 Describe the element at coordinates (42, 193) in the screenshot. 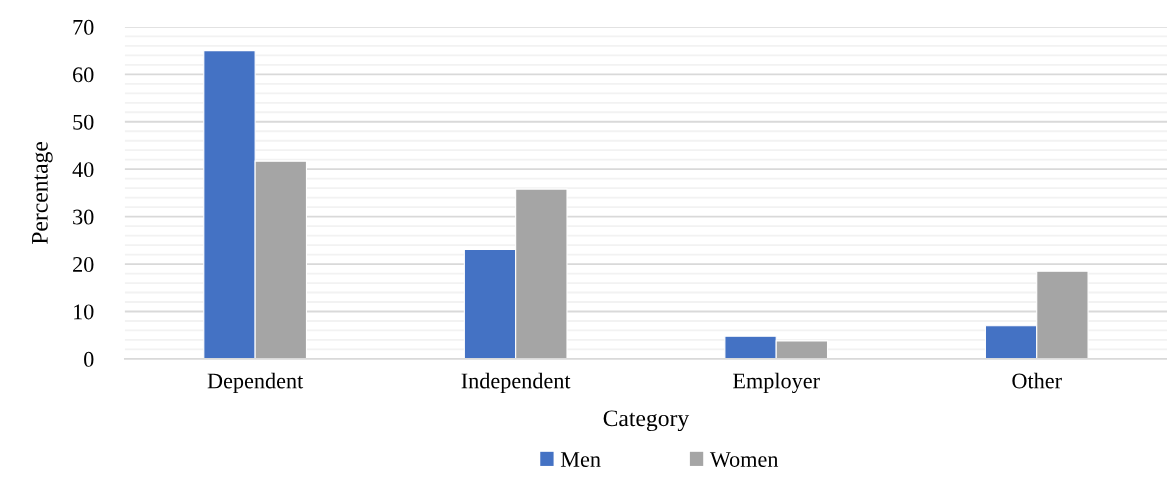

I see `y-axis-title: Percentage` at that location.